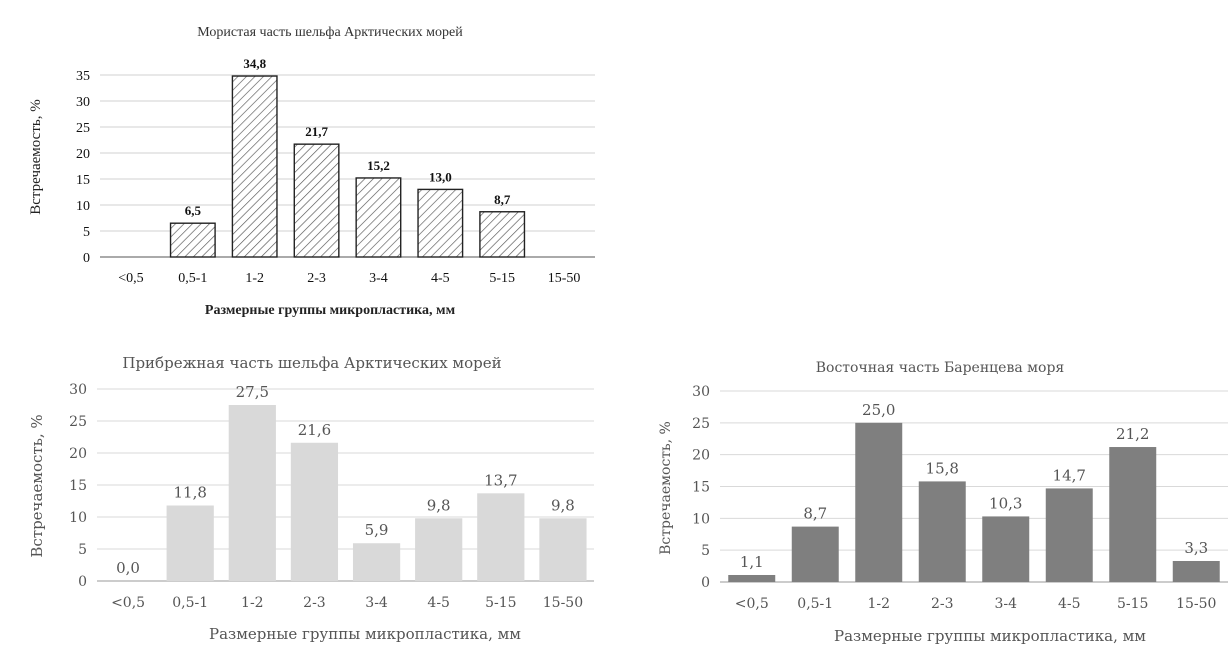  Describe the element at coordinates (500, 480) in the screenshot. I see `data-label: 13,7` at that location.